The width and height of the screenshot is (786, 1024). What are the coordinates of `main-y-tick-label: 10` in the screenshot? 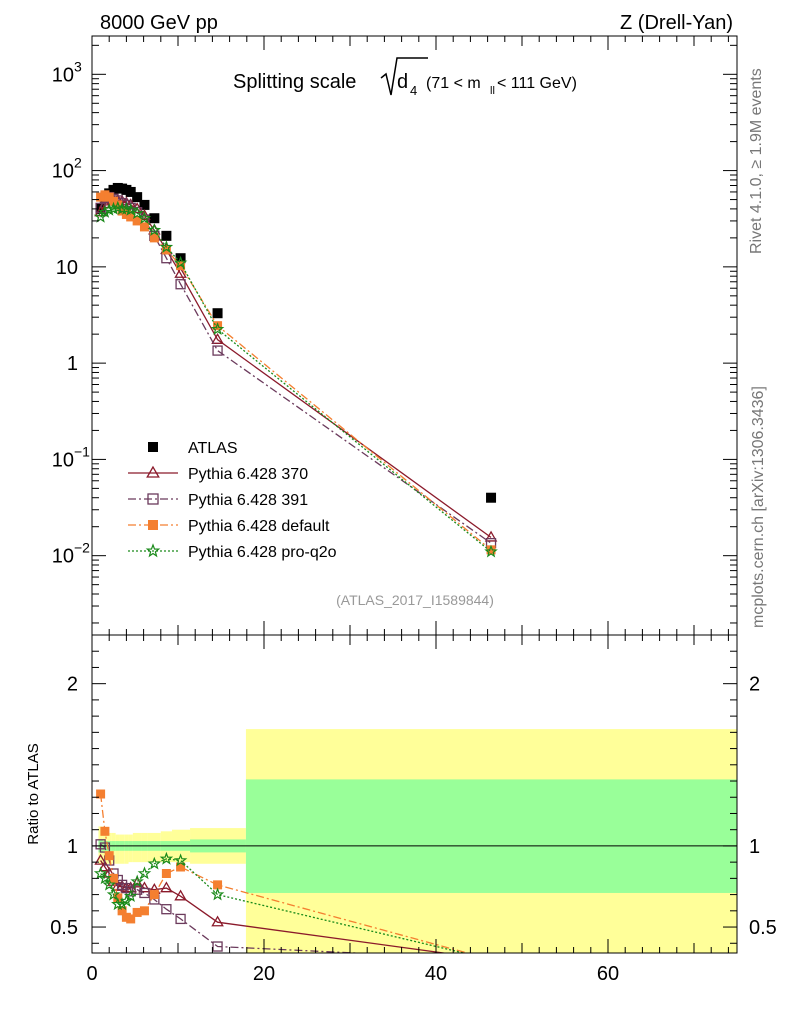 It's located at (67, 268).